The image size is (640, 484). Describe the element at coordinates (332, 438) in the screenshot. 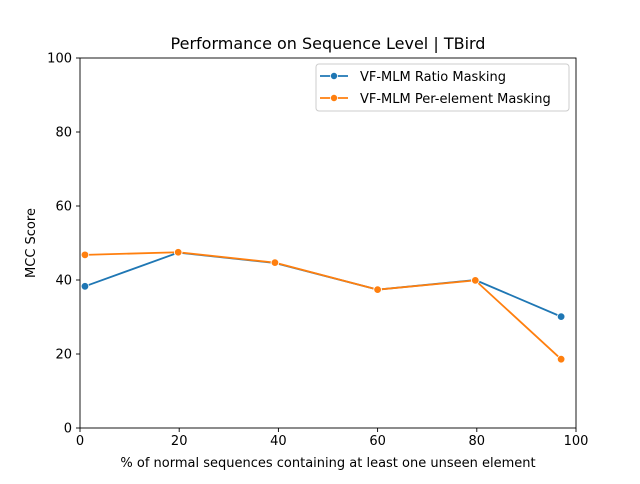

I see `x-axis-ticks: 0 20 40 60 80 100` at that location.